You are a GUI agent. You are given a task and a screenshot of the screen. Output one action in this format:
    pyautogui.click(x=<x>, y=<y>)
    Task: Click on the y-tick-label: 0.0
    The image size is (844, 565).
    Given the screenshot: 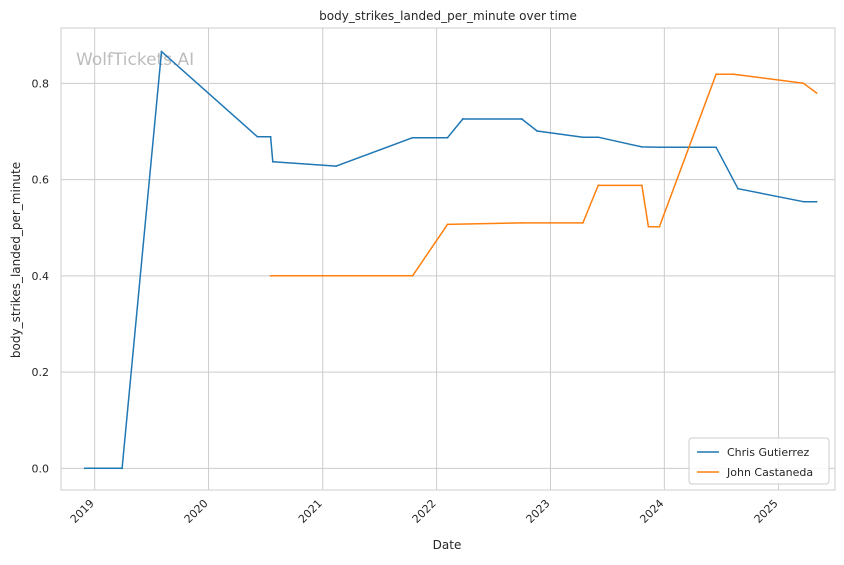 What is the action you would take?
    pyautogui.click(x=41, y=468)
    